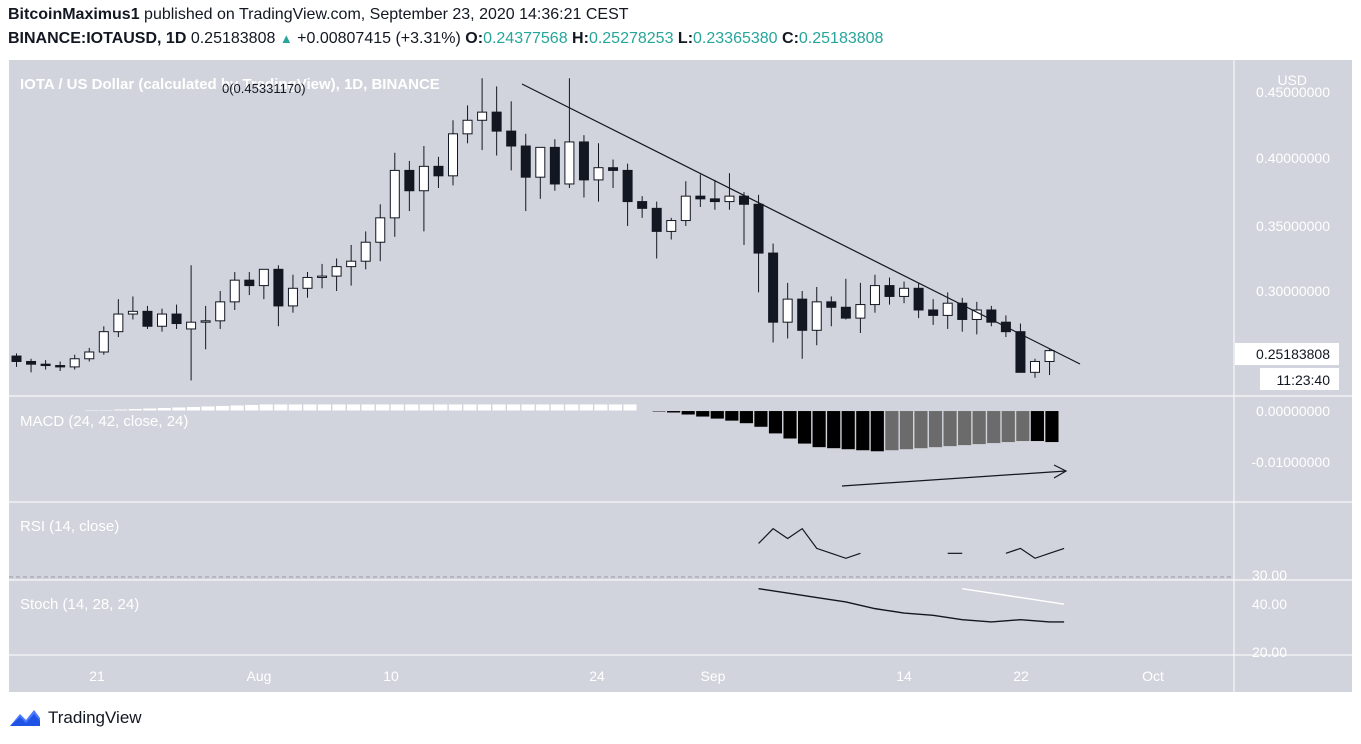 The height and width of the screenshot is (744, 1361). What do you see at coordinates (631, 38) in the screenshot?
I see `high-value: 0.25278253` at bounding box center [631, 38].